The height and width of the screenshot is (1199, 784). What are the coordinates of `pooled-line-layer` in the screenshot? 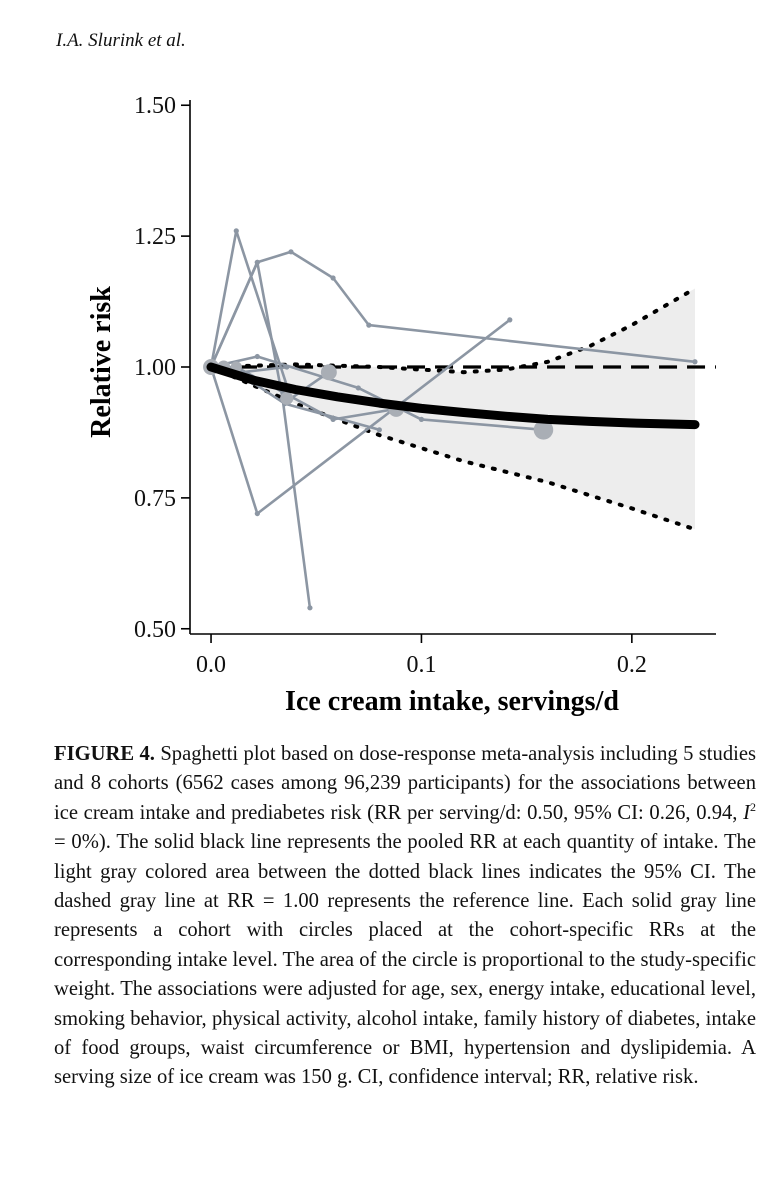 It's located at (453, 396).